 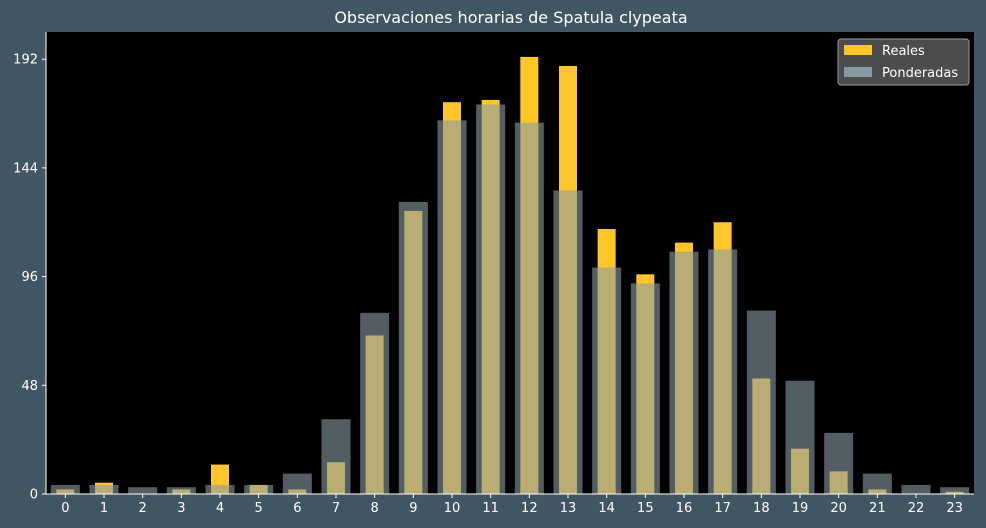 What do you see at coordinates (800, 508) in the screenshot?
I see `x-tick-label-19: 19` at bounding box center [800, 508].